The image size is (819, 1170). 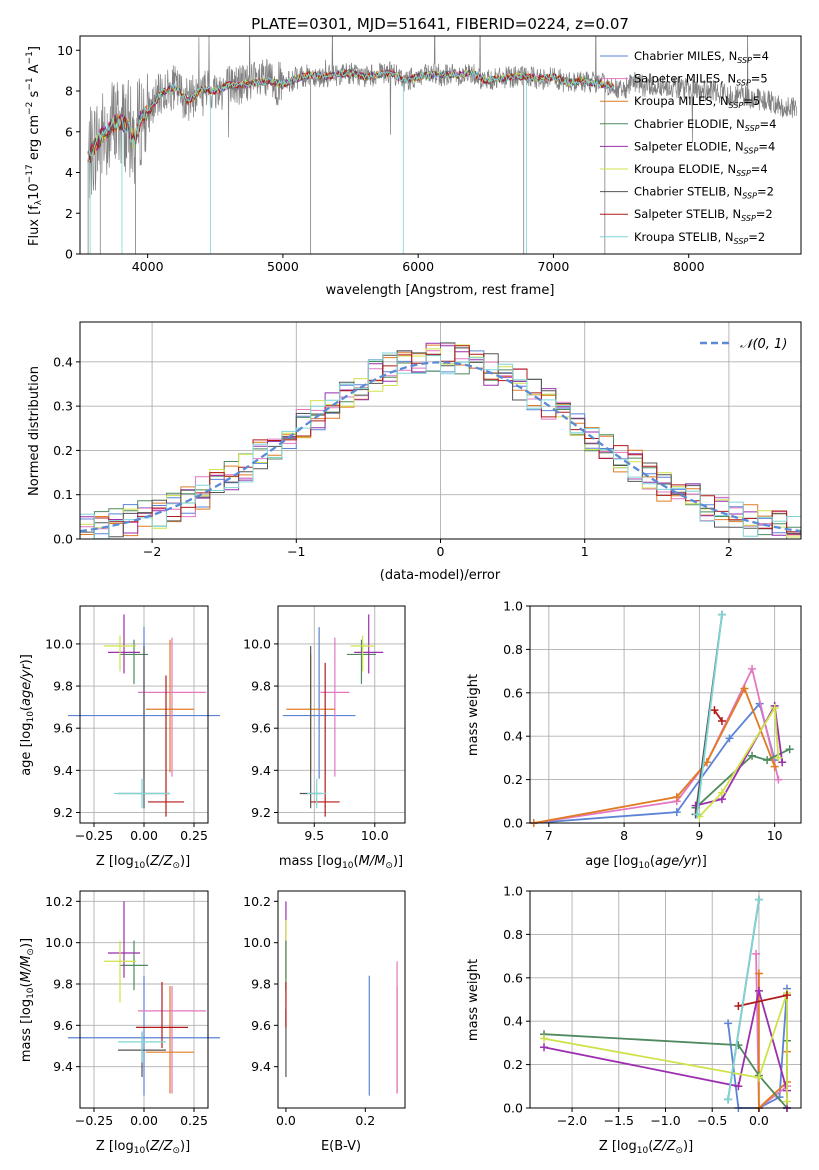 I want to click on x-tick-label: 5000, so click(x=283, y=266).